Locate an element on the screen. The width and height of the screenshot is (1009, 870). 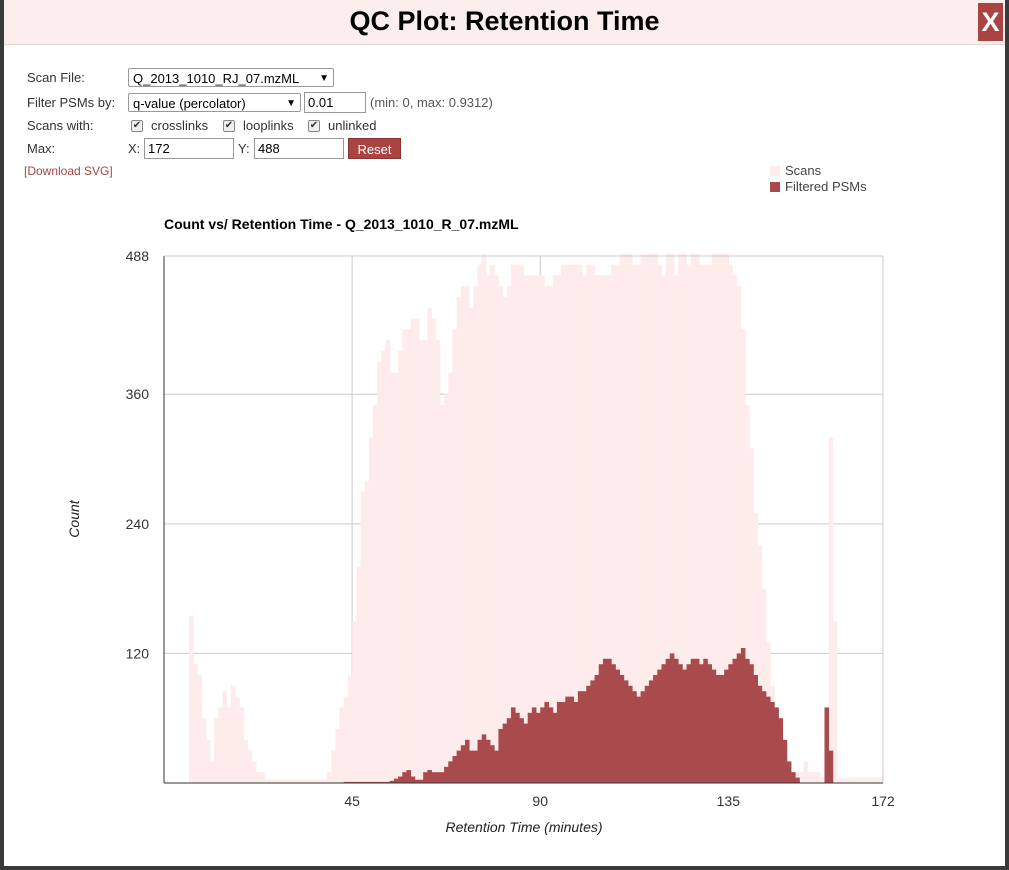
max-y-input: 488 is located at coordinates (299, 148).